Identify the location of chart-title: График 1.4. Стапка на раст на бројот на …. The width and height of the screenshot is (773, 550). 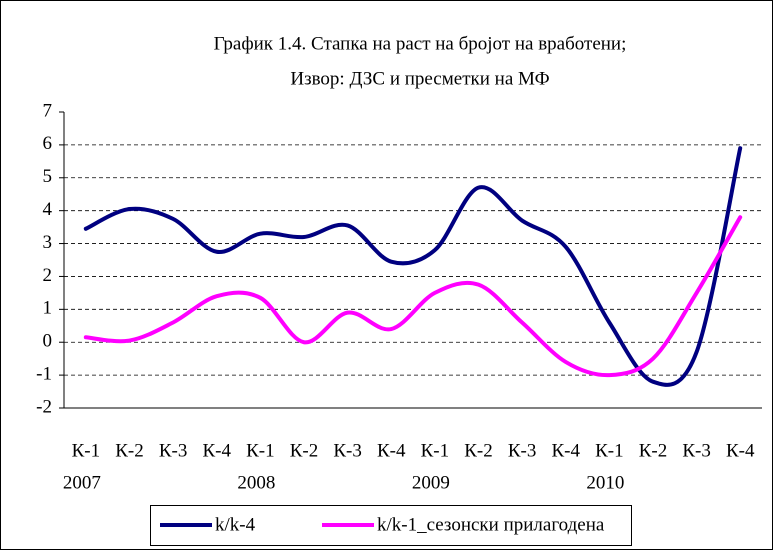
(420, 43).